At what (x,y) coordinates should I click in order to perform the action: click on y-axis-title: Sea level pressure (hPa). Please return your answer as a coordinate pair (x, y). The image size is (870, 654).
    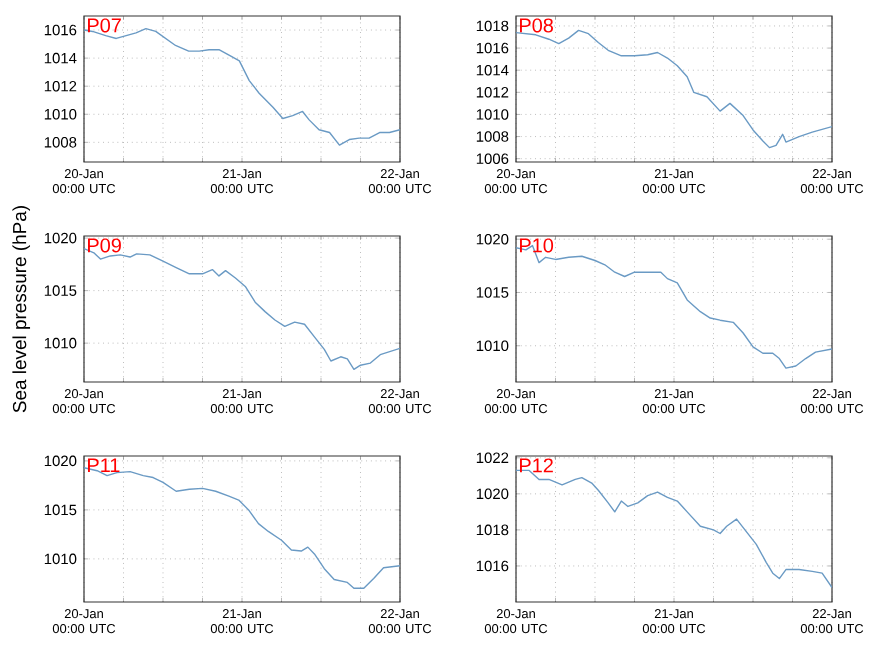
    Looking at the image, I should click on (21, 309).